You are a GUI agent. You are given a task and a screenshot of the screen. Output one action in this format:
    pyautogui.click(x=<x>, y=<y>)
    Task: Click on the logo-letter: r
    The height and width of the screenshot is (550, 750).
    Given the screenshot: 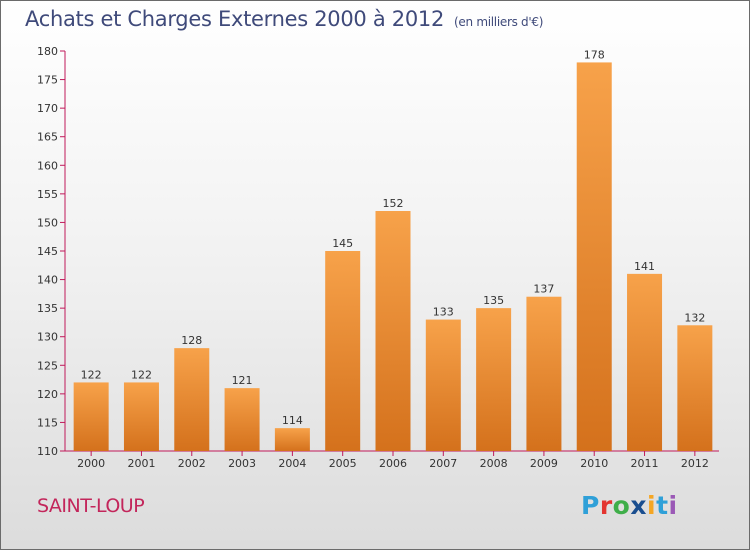 What is the action you would take?
    pyautogui.click(x=606, y=505)
    